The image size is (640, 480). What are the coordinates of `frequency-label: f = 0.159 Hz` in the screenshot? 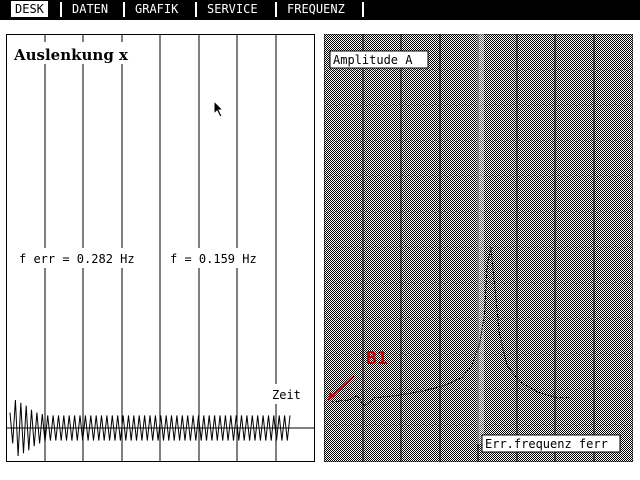 It's located at (213, 259).